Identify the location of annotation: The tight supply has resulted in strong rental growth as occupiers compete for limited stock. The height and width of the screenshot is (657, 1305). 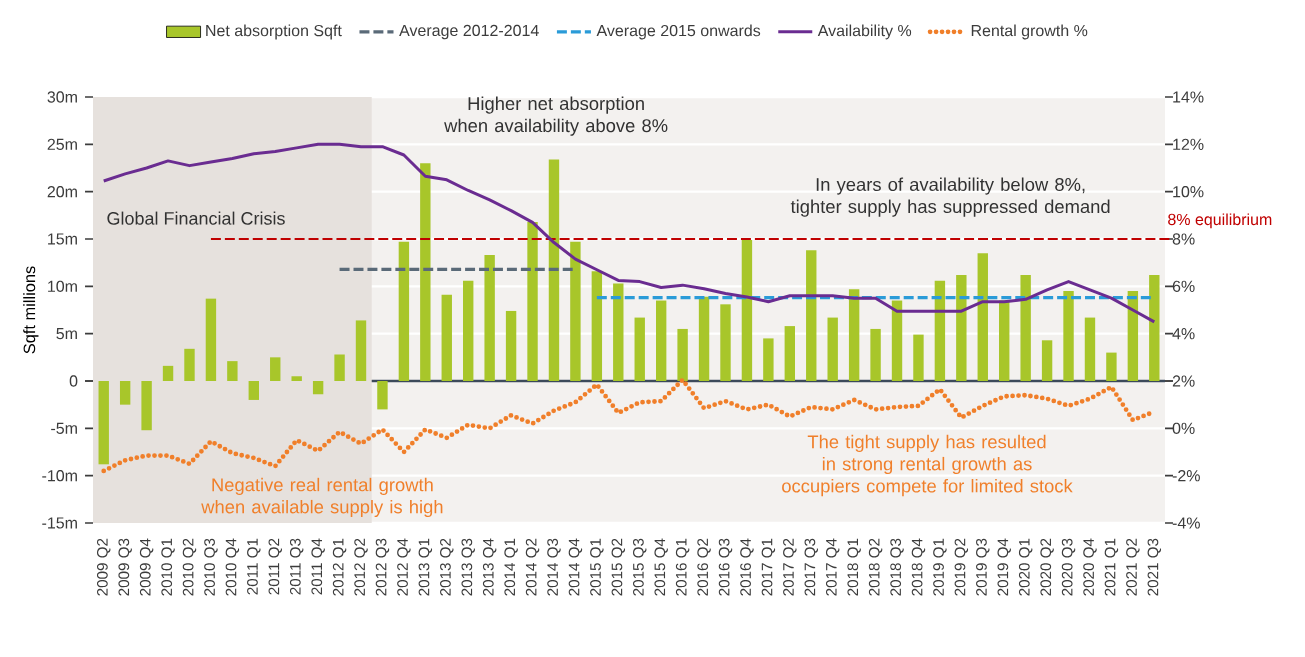
(927, 465).